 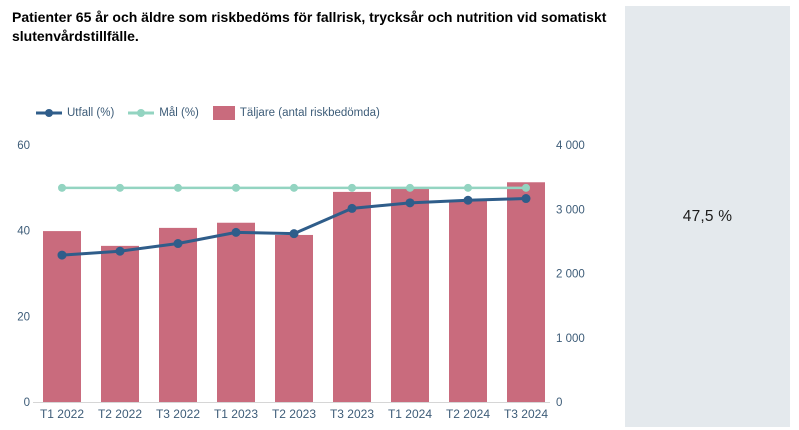 What do you see at coordinates (468, 414) in the screenshot?
I see `svg-text: T2 2024` at bounding box center [468, 414].